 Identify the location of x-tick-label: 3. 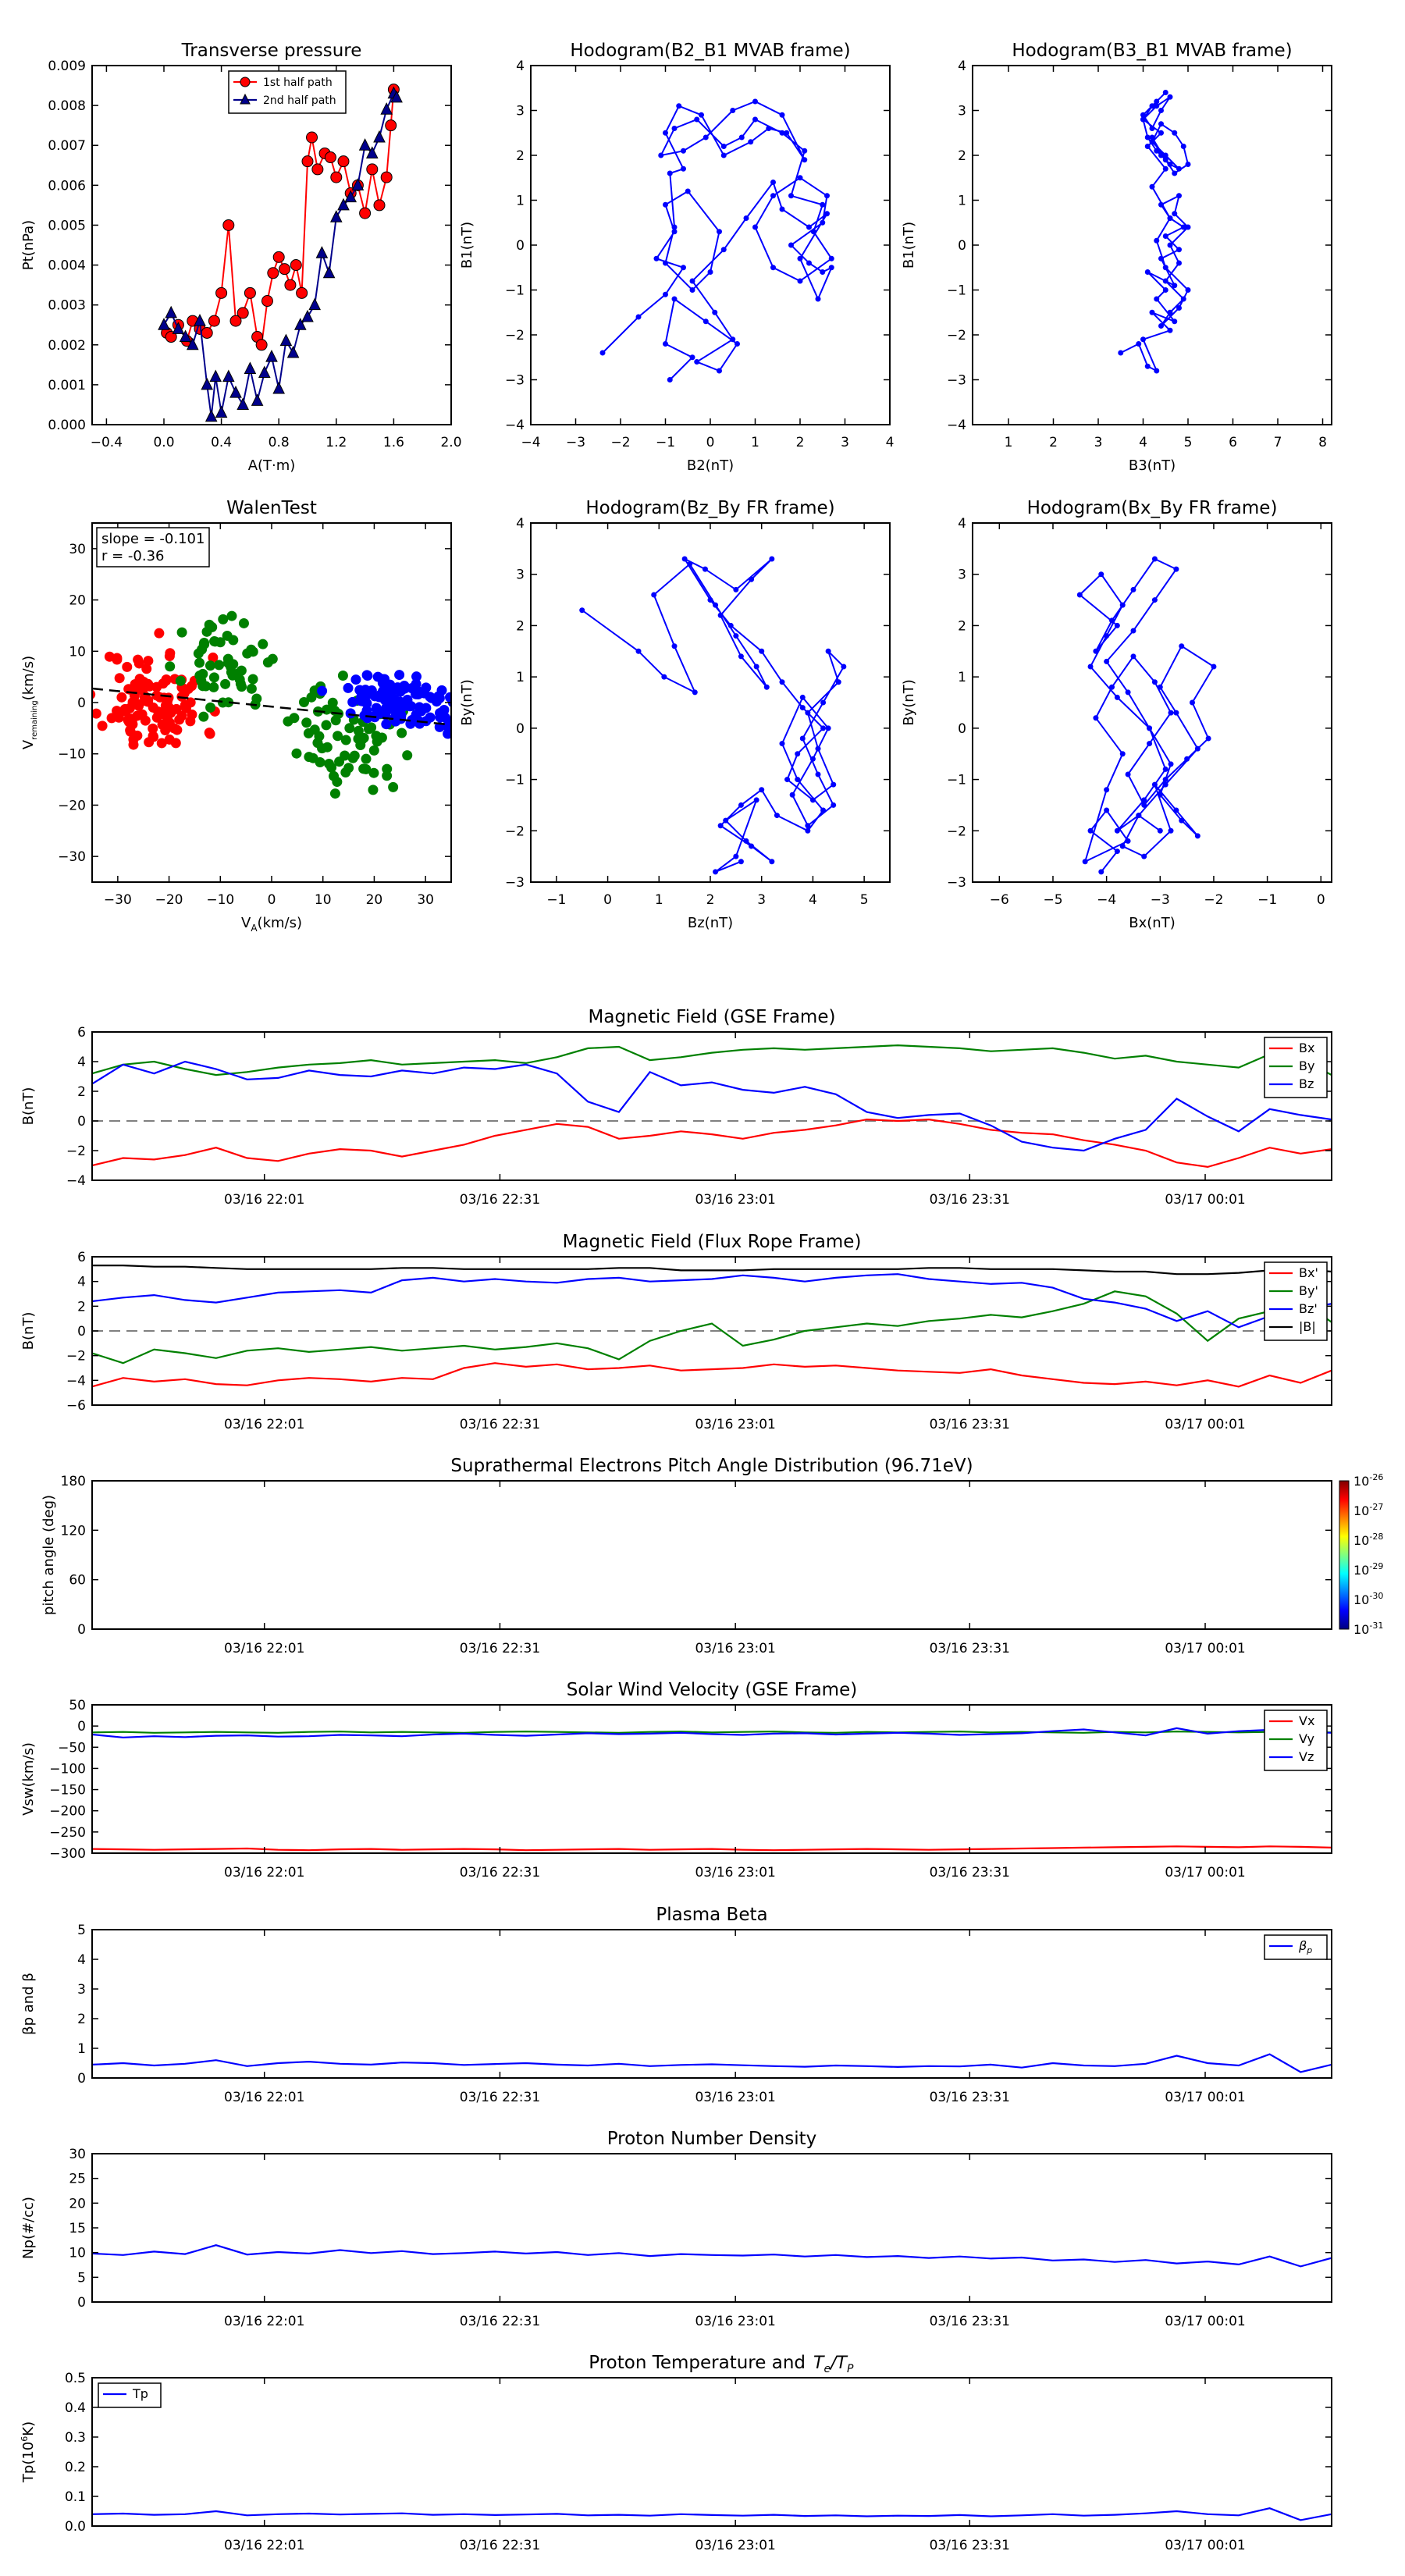
(761, 900).